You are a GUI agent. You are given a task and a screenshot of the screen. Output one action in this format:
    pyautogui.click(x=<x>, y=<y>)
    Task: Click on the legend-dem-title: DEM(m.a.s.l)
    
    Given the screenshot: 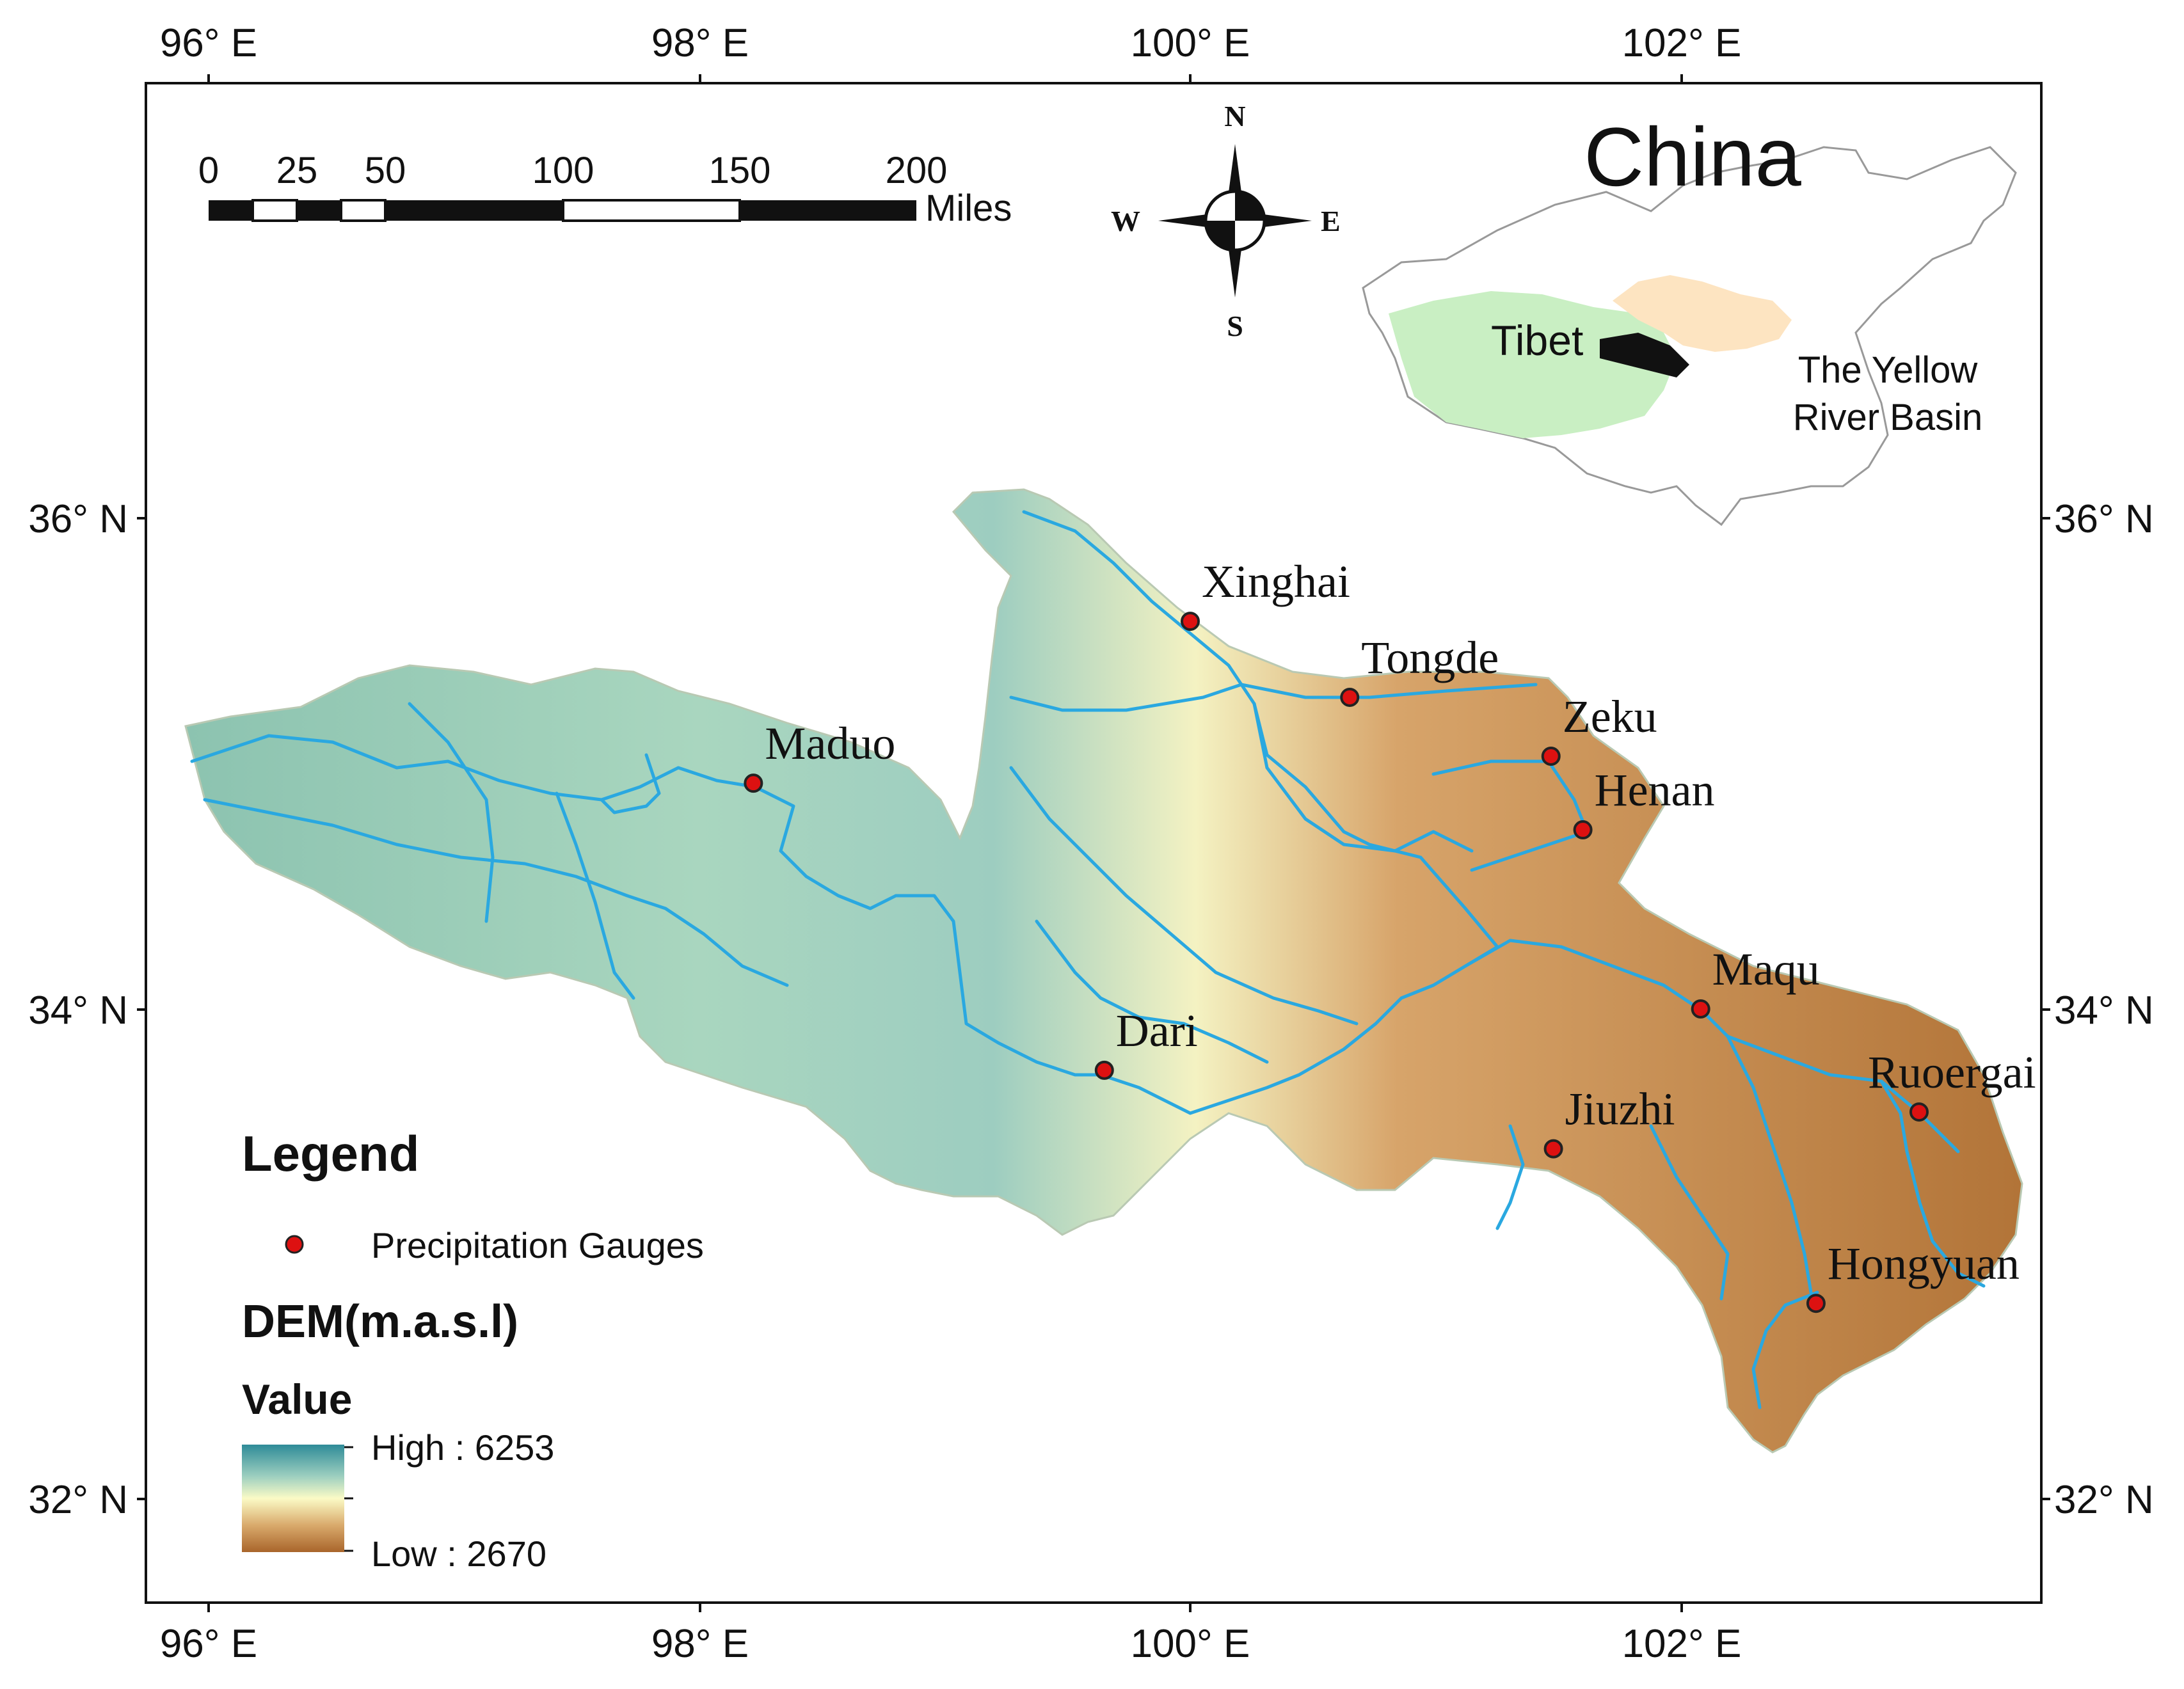 What is the action you would take?
    pyautogui.click(x=380, y=1321)
    